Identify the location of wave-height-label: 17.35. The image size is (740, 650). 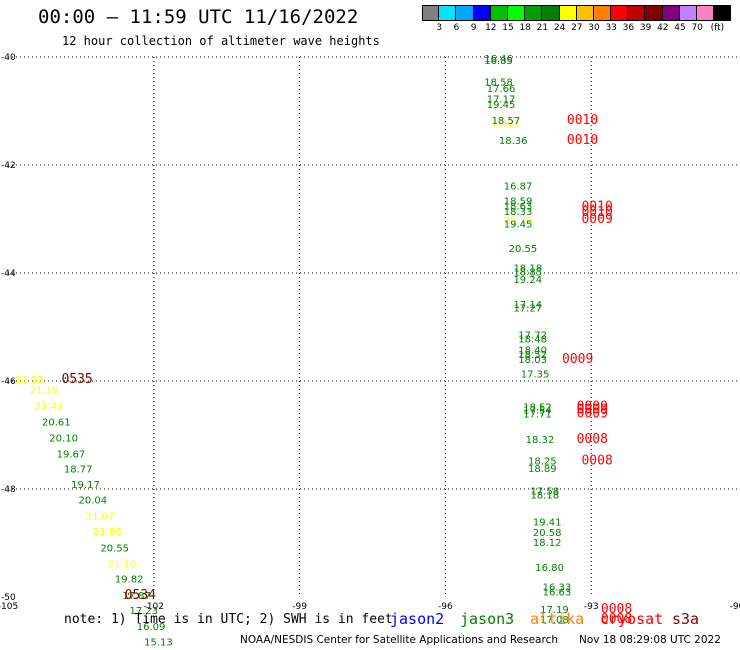
(535, 374).